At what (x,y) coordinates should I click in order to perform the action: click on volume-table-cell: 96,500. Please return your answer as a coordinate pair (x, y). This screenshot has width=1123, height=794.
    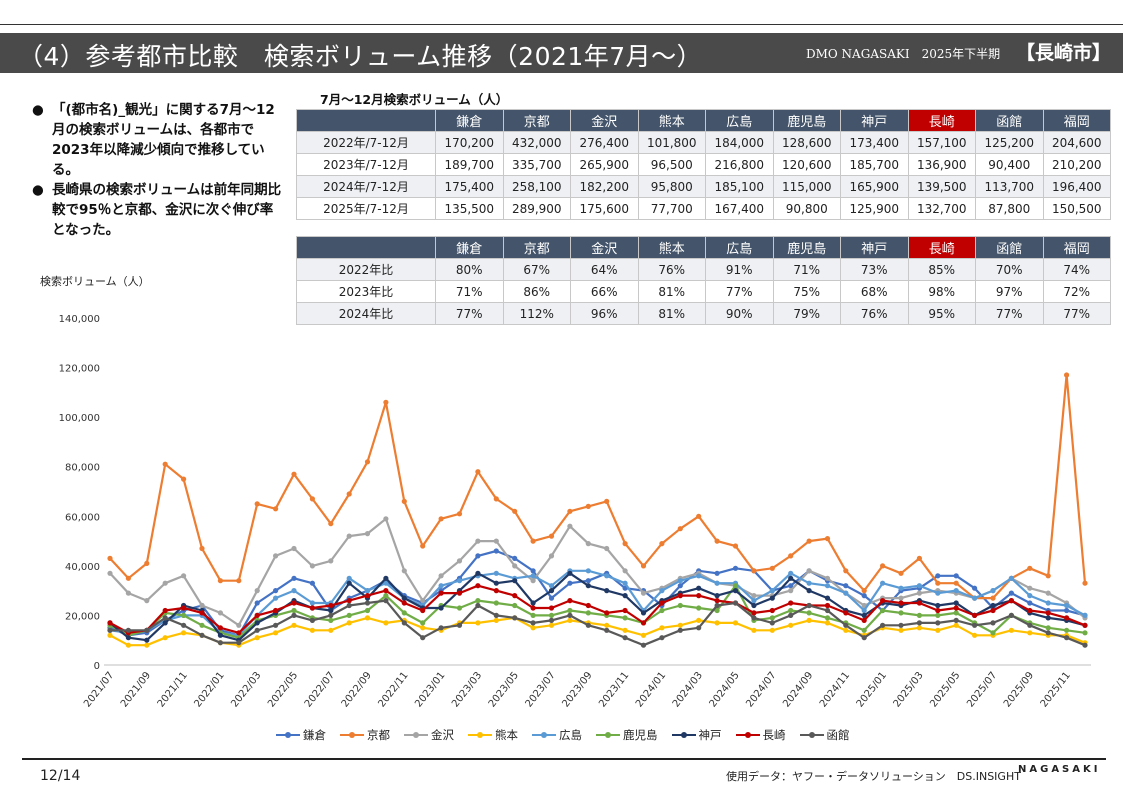
    Looking at the image, I should click on (671, 164).